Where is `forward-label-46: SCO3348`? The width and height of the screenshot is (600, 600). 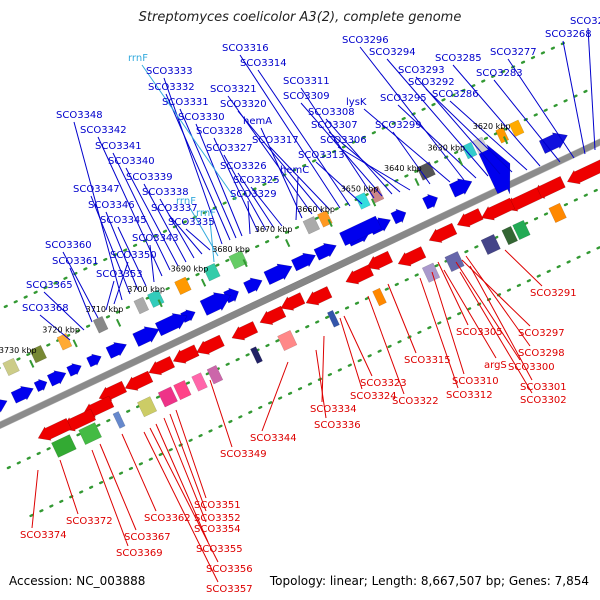 forward-label-46: SCO3348 is located at coordinates (79, 115).